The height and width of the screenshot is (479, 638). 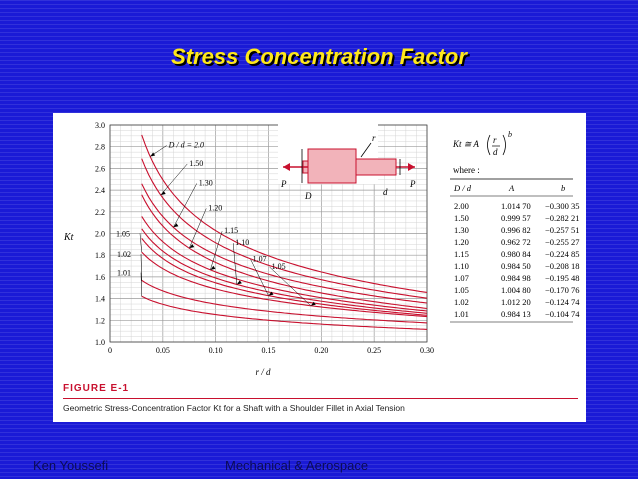 What do you see at coordinates (100, 168) in the screenshot?
I see `y-tick-label: 2.6` at bounding box center [100, 168].